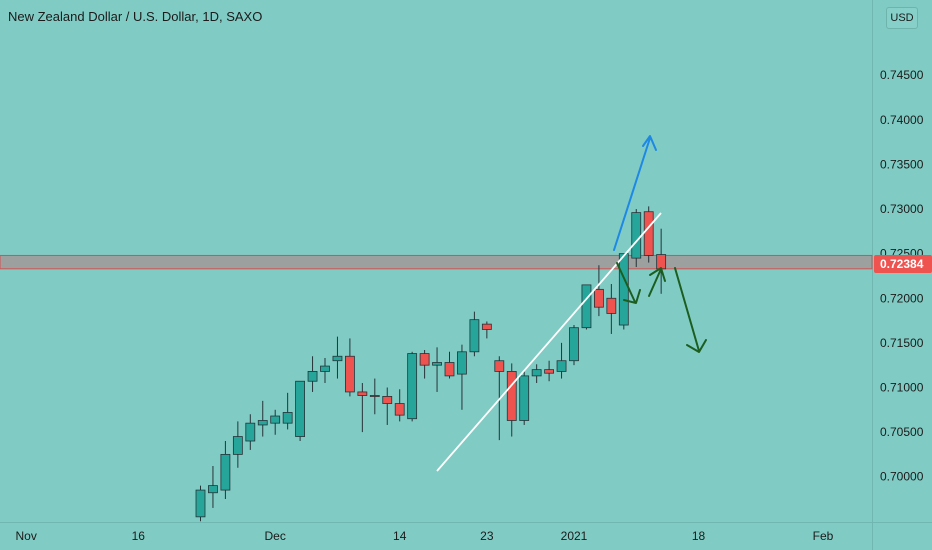  What do you see at coordinates (902, 18) in the screenshot?
I see `currency-badge: USD` at bounding box center [902, 18].